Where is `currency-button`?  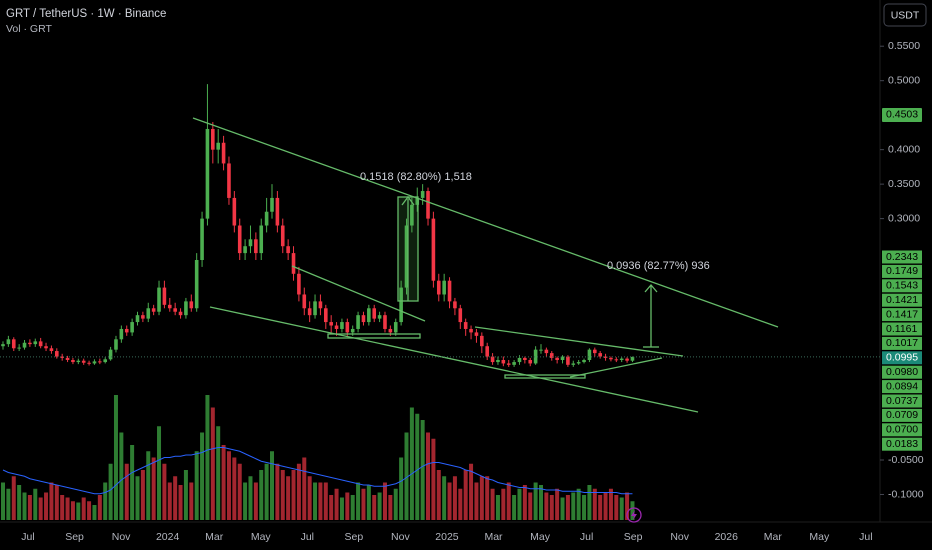 currency-button is located at coordinates (905, 15).